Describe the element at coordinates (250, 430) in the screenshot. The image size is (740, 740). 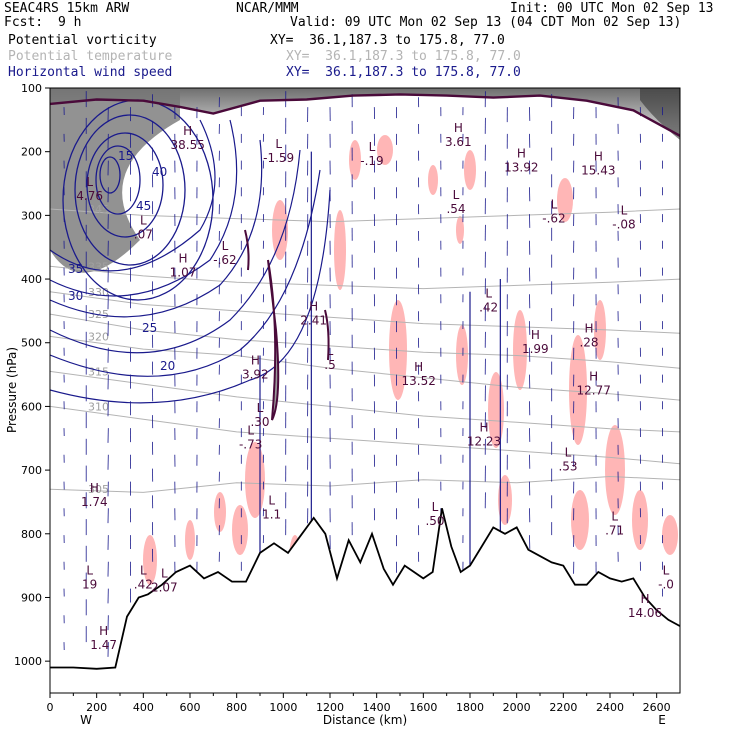
I see `pv-extremum-mark-8: L` at that location.